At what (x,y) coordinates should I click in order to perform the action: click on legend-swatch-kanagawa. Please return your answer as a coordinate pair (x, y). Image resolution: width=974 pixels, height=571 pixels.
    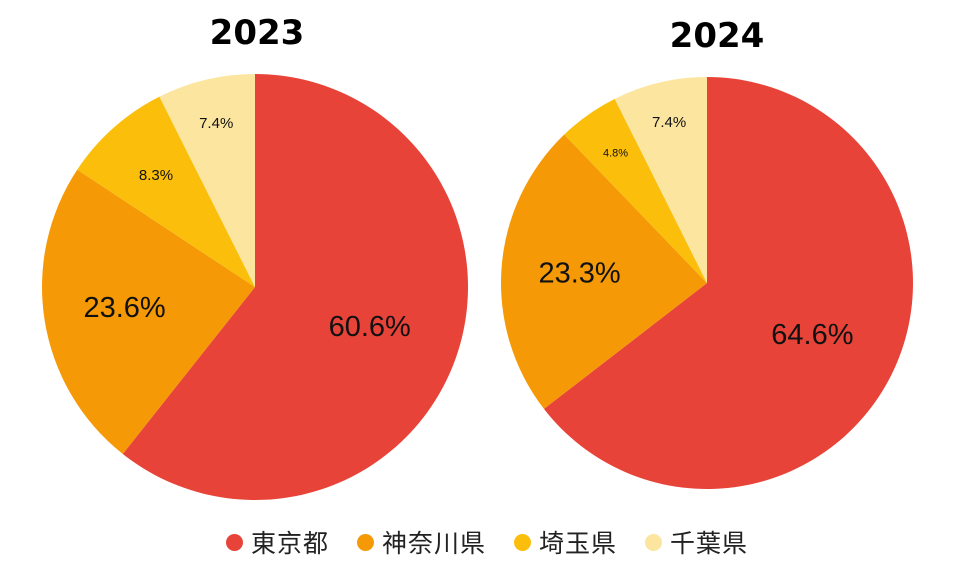
    Looking at the image, I should click on (365, 542).